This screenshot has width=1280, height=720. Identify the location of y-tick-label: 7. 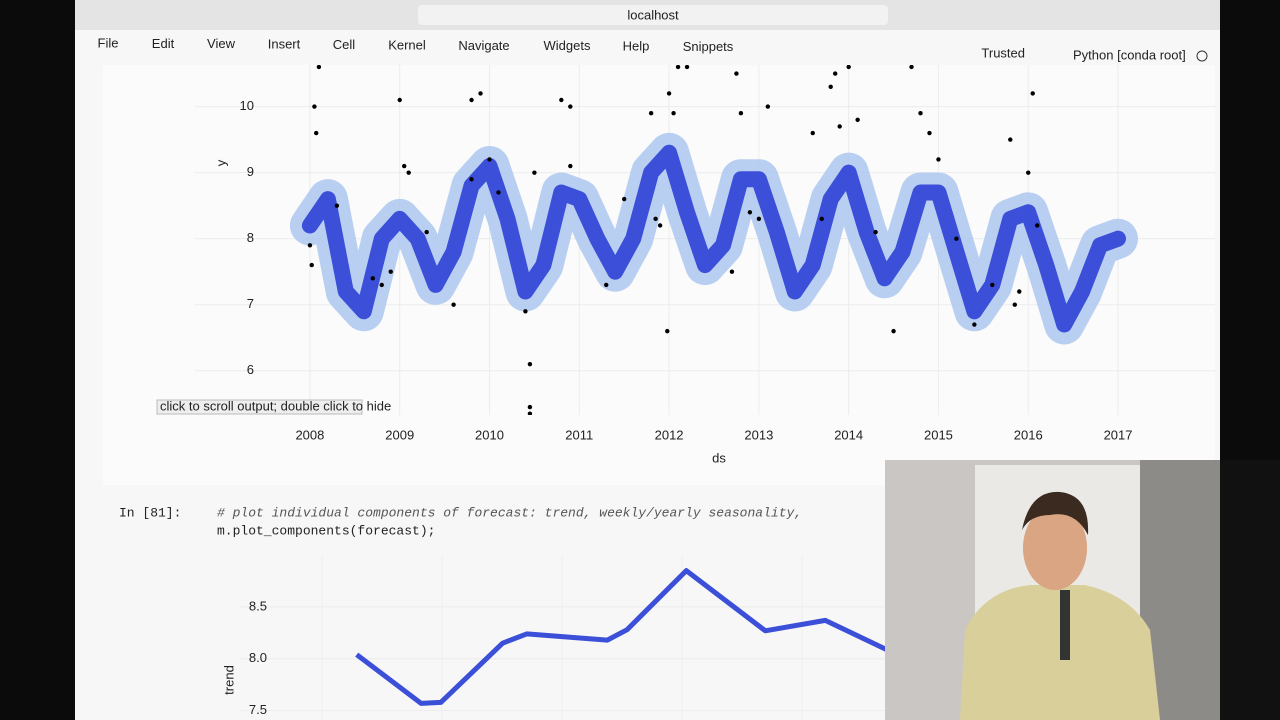
(250, 303).